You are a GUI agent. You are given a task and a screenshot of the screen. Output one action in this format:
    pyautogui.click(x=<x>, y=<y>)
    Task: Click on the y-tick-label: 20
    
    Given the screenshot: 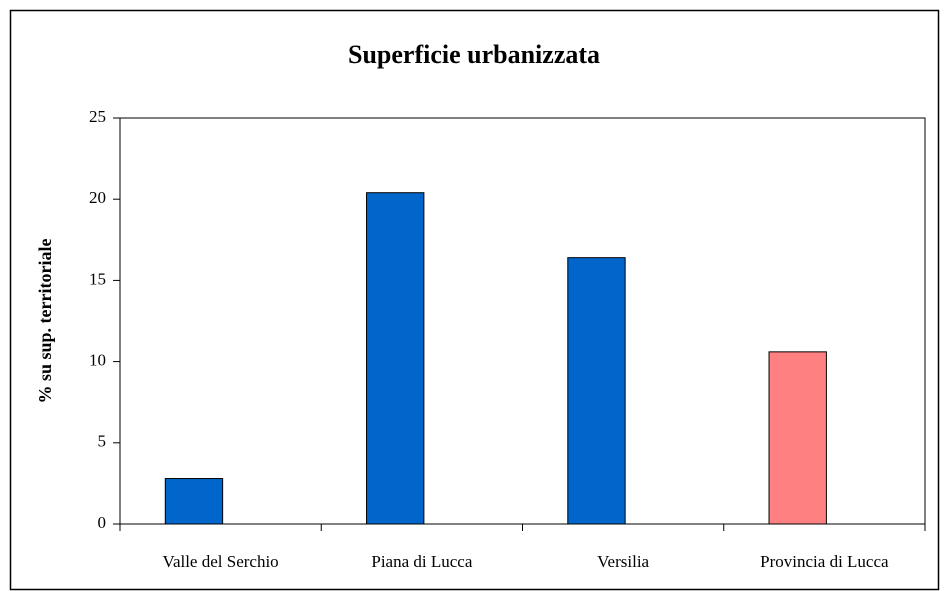 What is the action you would take?
    pyautogui.click(x=97, y=197)
    